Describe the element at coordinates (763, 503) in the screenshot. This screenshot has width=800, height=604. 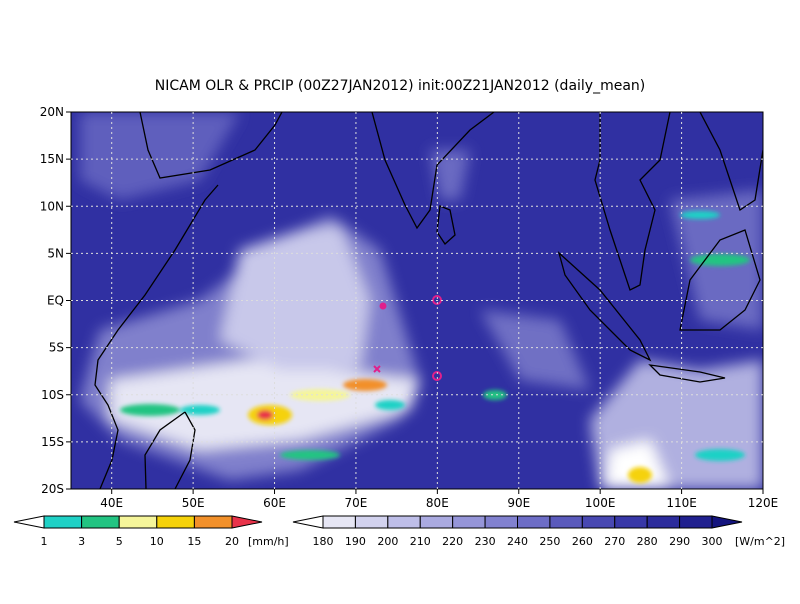
I see `lon-tick-label: 120E` at that location.